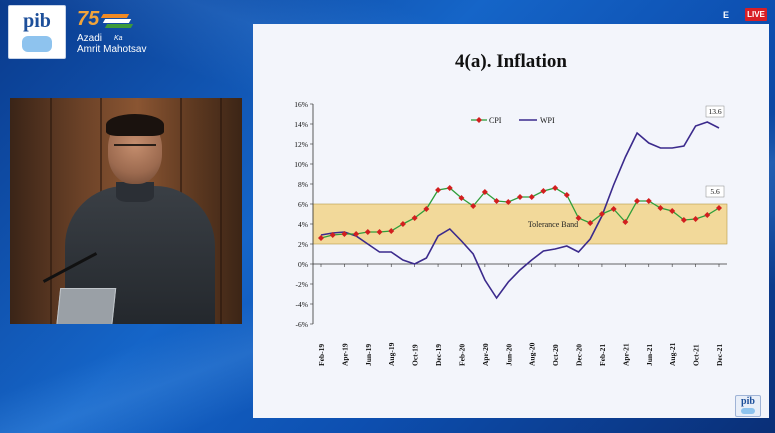 This screenshot has width=775, height=433. What do you see at coordinates (302, 324) in the screenshot?
I see `y-tick-label: -6%` at bounding box center [302, 324].